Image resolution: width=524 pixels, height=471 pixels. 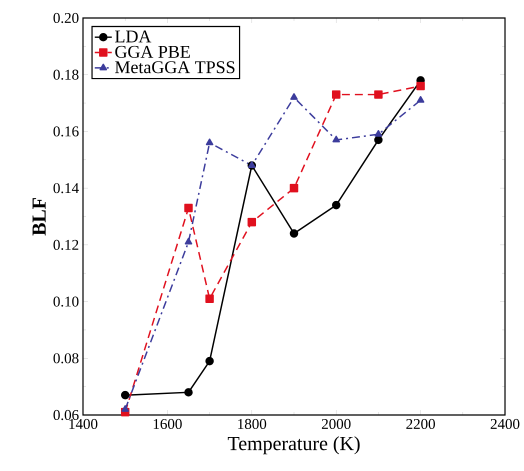 I want to click on x-tick-label: 1800, so click(x=252, y=423).